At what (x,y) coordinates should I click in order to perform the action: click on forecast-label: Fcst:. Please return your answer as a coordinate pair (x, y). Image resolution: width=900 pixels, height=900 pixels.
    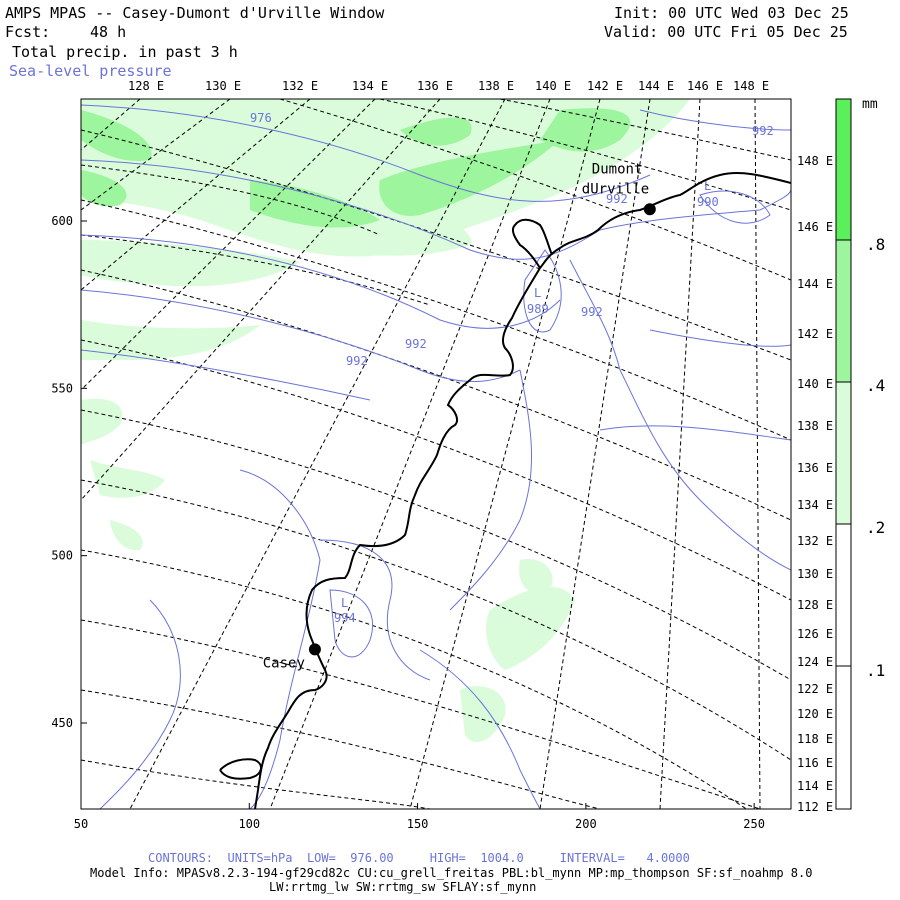
    Looking at the image, I should click on (28, 32).